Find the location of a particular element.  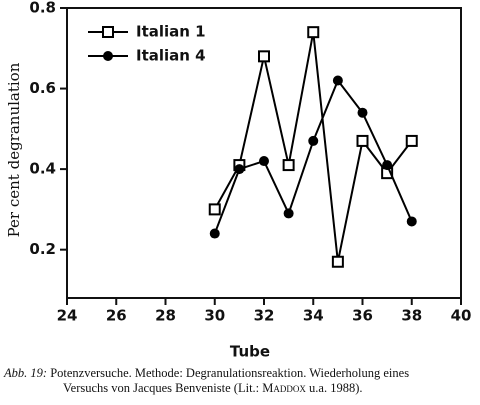

caption-label: Abb. 19: is located at coordinates (26, 373).